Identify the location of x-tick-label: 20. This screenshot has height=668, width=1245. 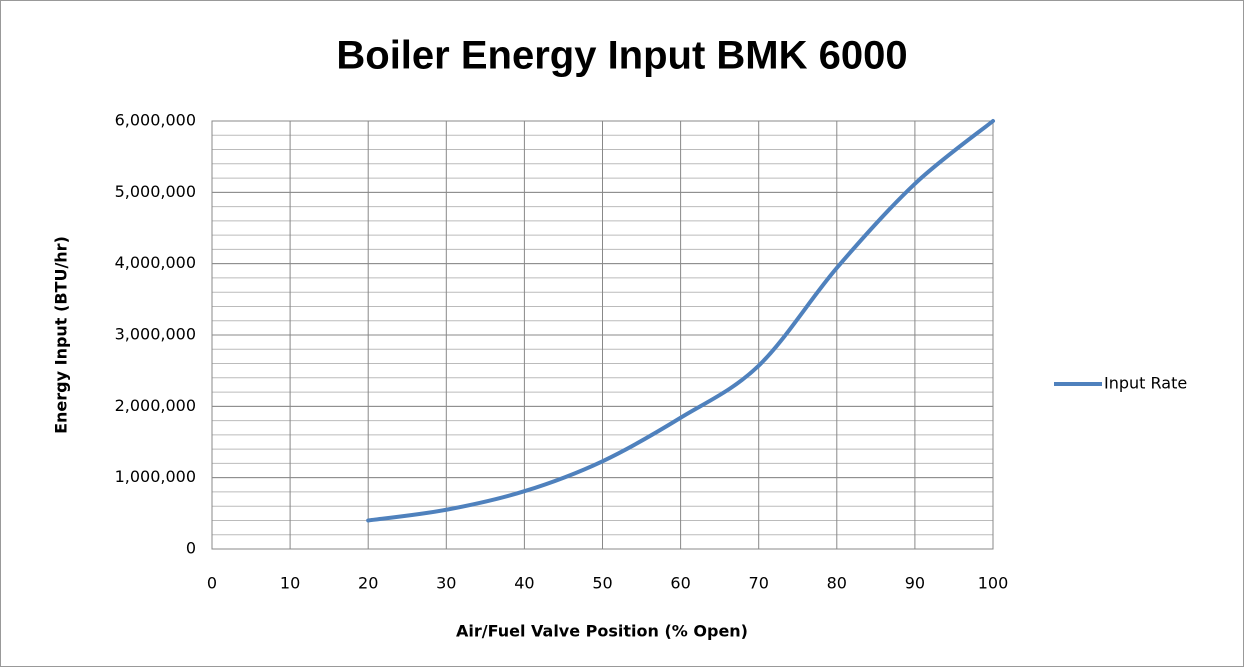
(368, 583).